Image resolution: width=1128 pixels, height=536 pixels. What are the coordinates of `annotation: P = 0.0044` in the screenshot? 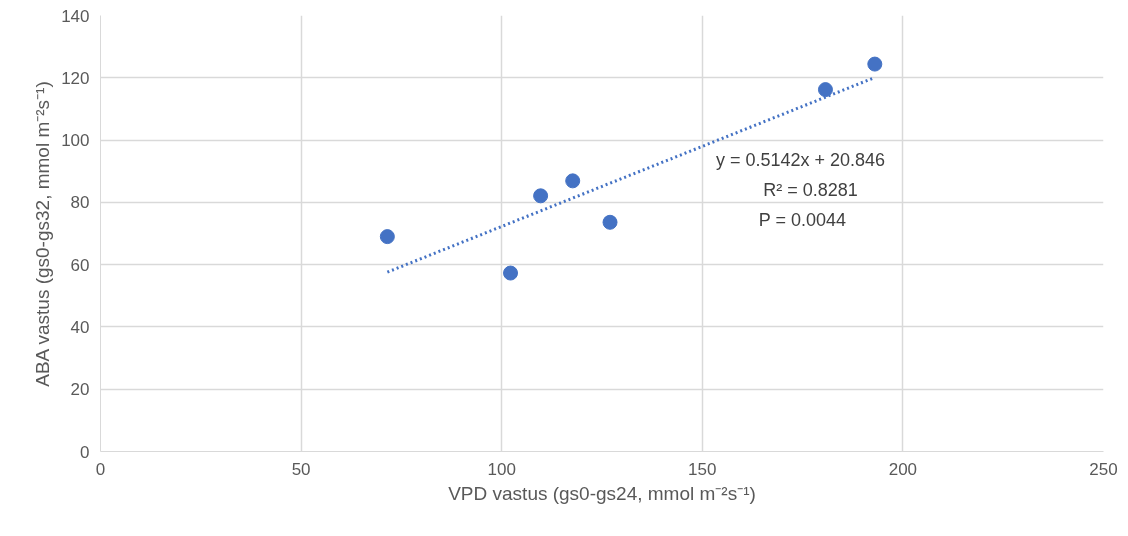 It's located at (802, 219).